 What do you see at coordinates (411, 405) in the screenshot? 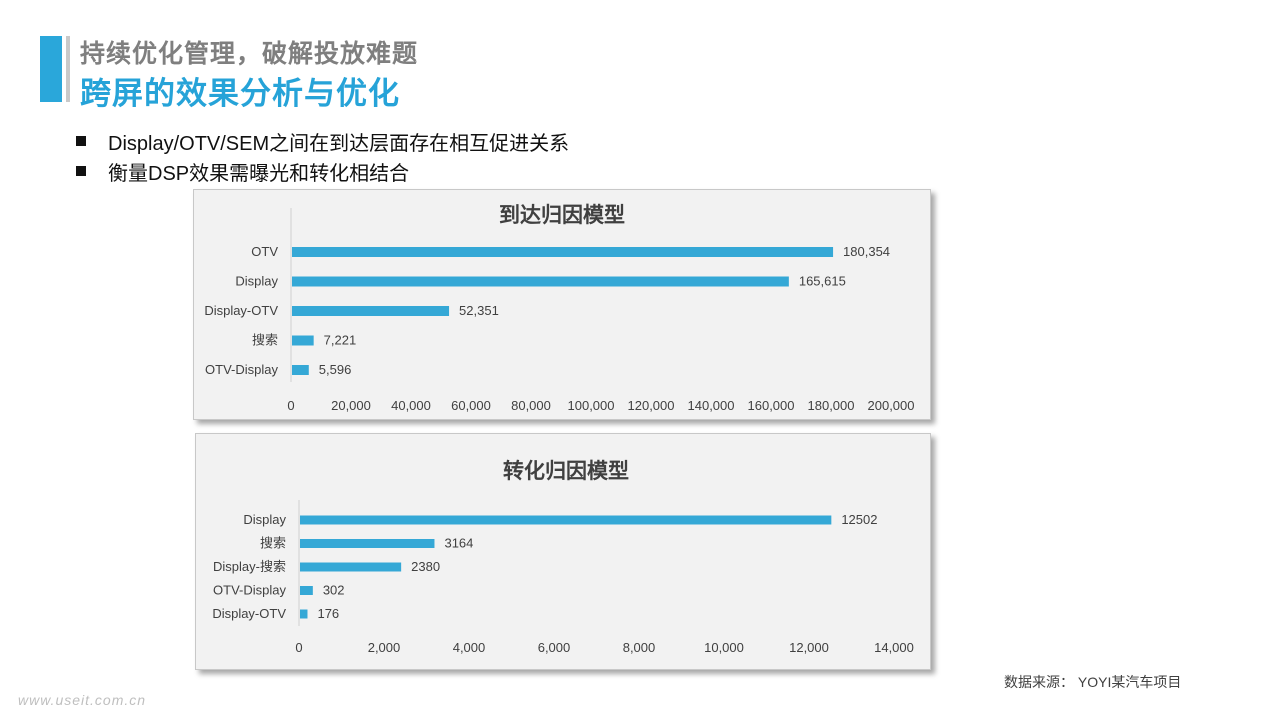
I see `x-tick-label: 40,000` at bounding box center [411, 405].